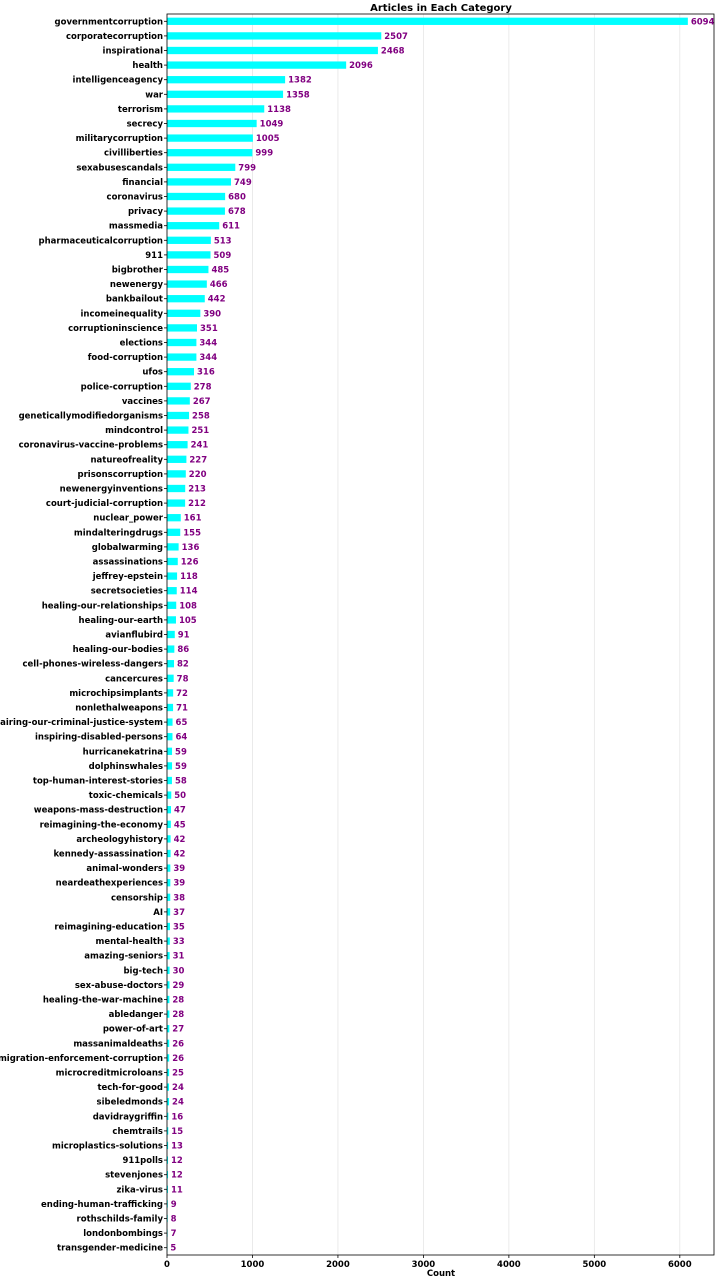 This screenshot has width=718, height=1280. What do you see at coordinates (121, 621) in the screenshot?
I see `category-label: healing-our-earth` at bounding box center [121, 621].